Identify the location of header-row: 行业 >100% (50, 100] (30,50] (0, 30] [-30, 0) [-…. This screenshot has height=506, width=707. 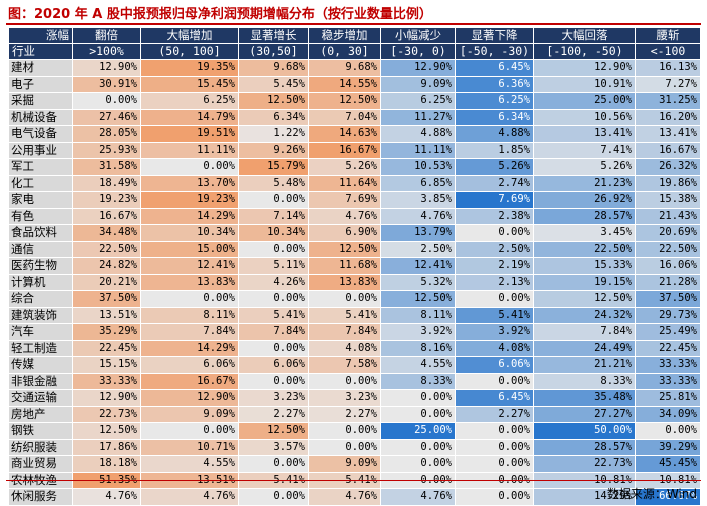
(354, 51).